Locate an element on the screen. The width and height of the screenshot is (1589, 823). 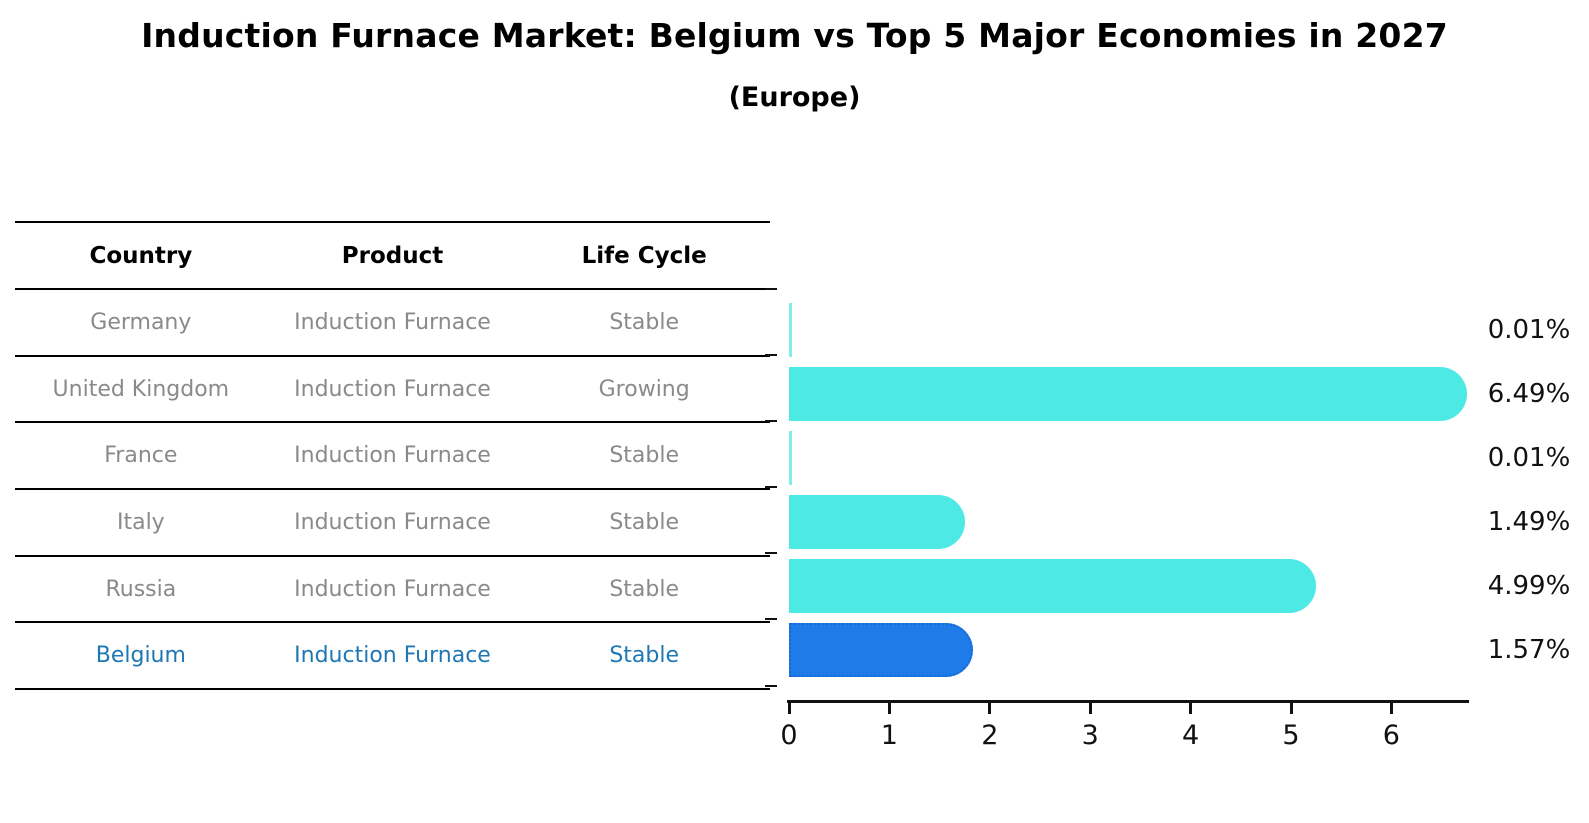
bar-italy is located at coordinates (877, 522).